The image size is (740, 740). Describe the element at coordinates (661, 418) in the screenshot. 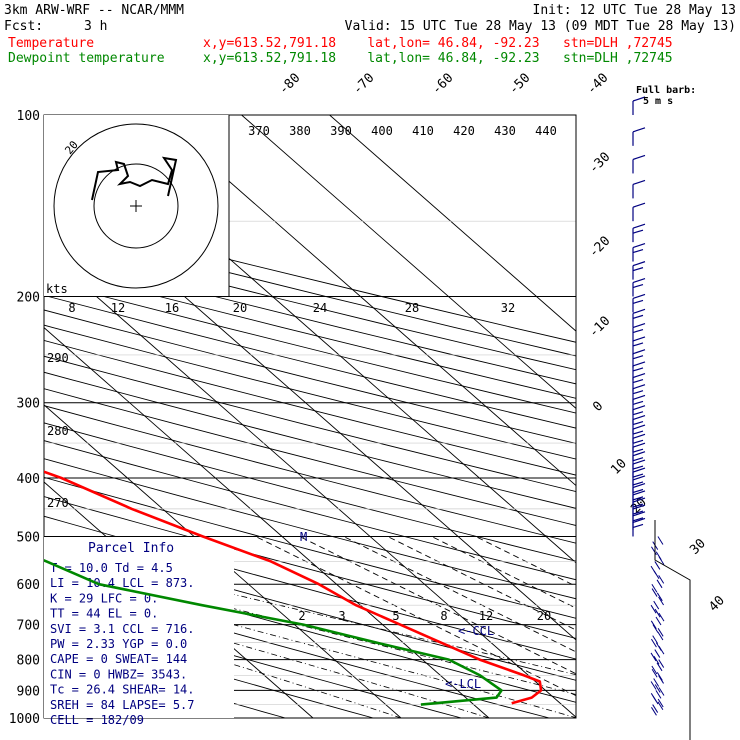

I see `wind-barbs` at that location.